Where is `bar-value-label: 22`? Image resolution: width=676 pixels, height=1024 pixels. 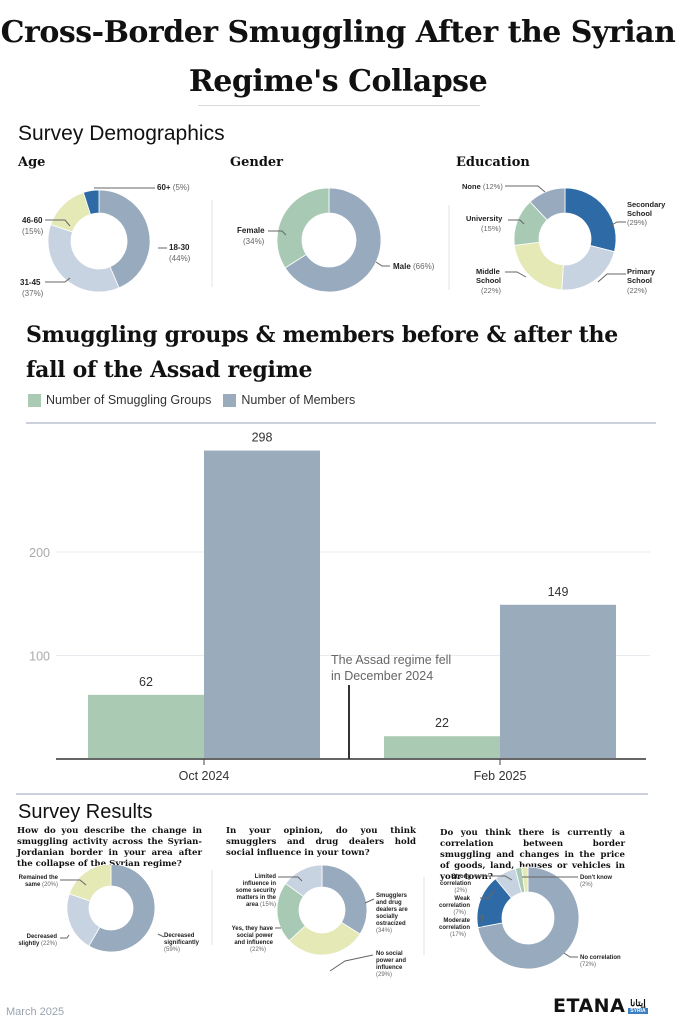 bar-value-label: 22 is located at coordinates (442, 723).